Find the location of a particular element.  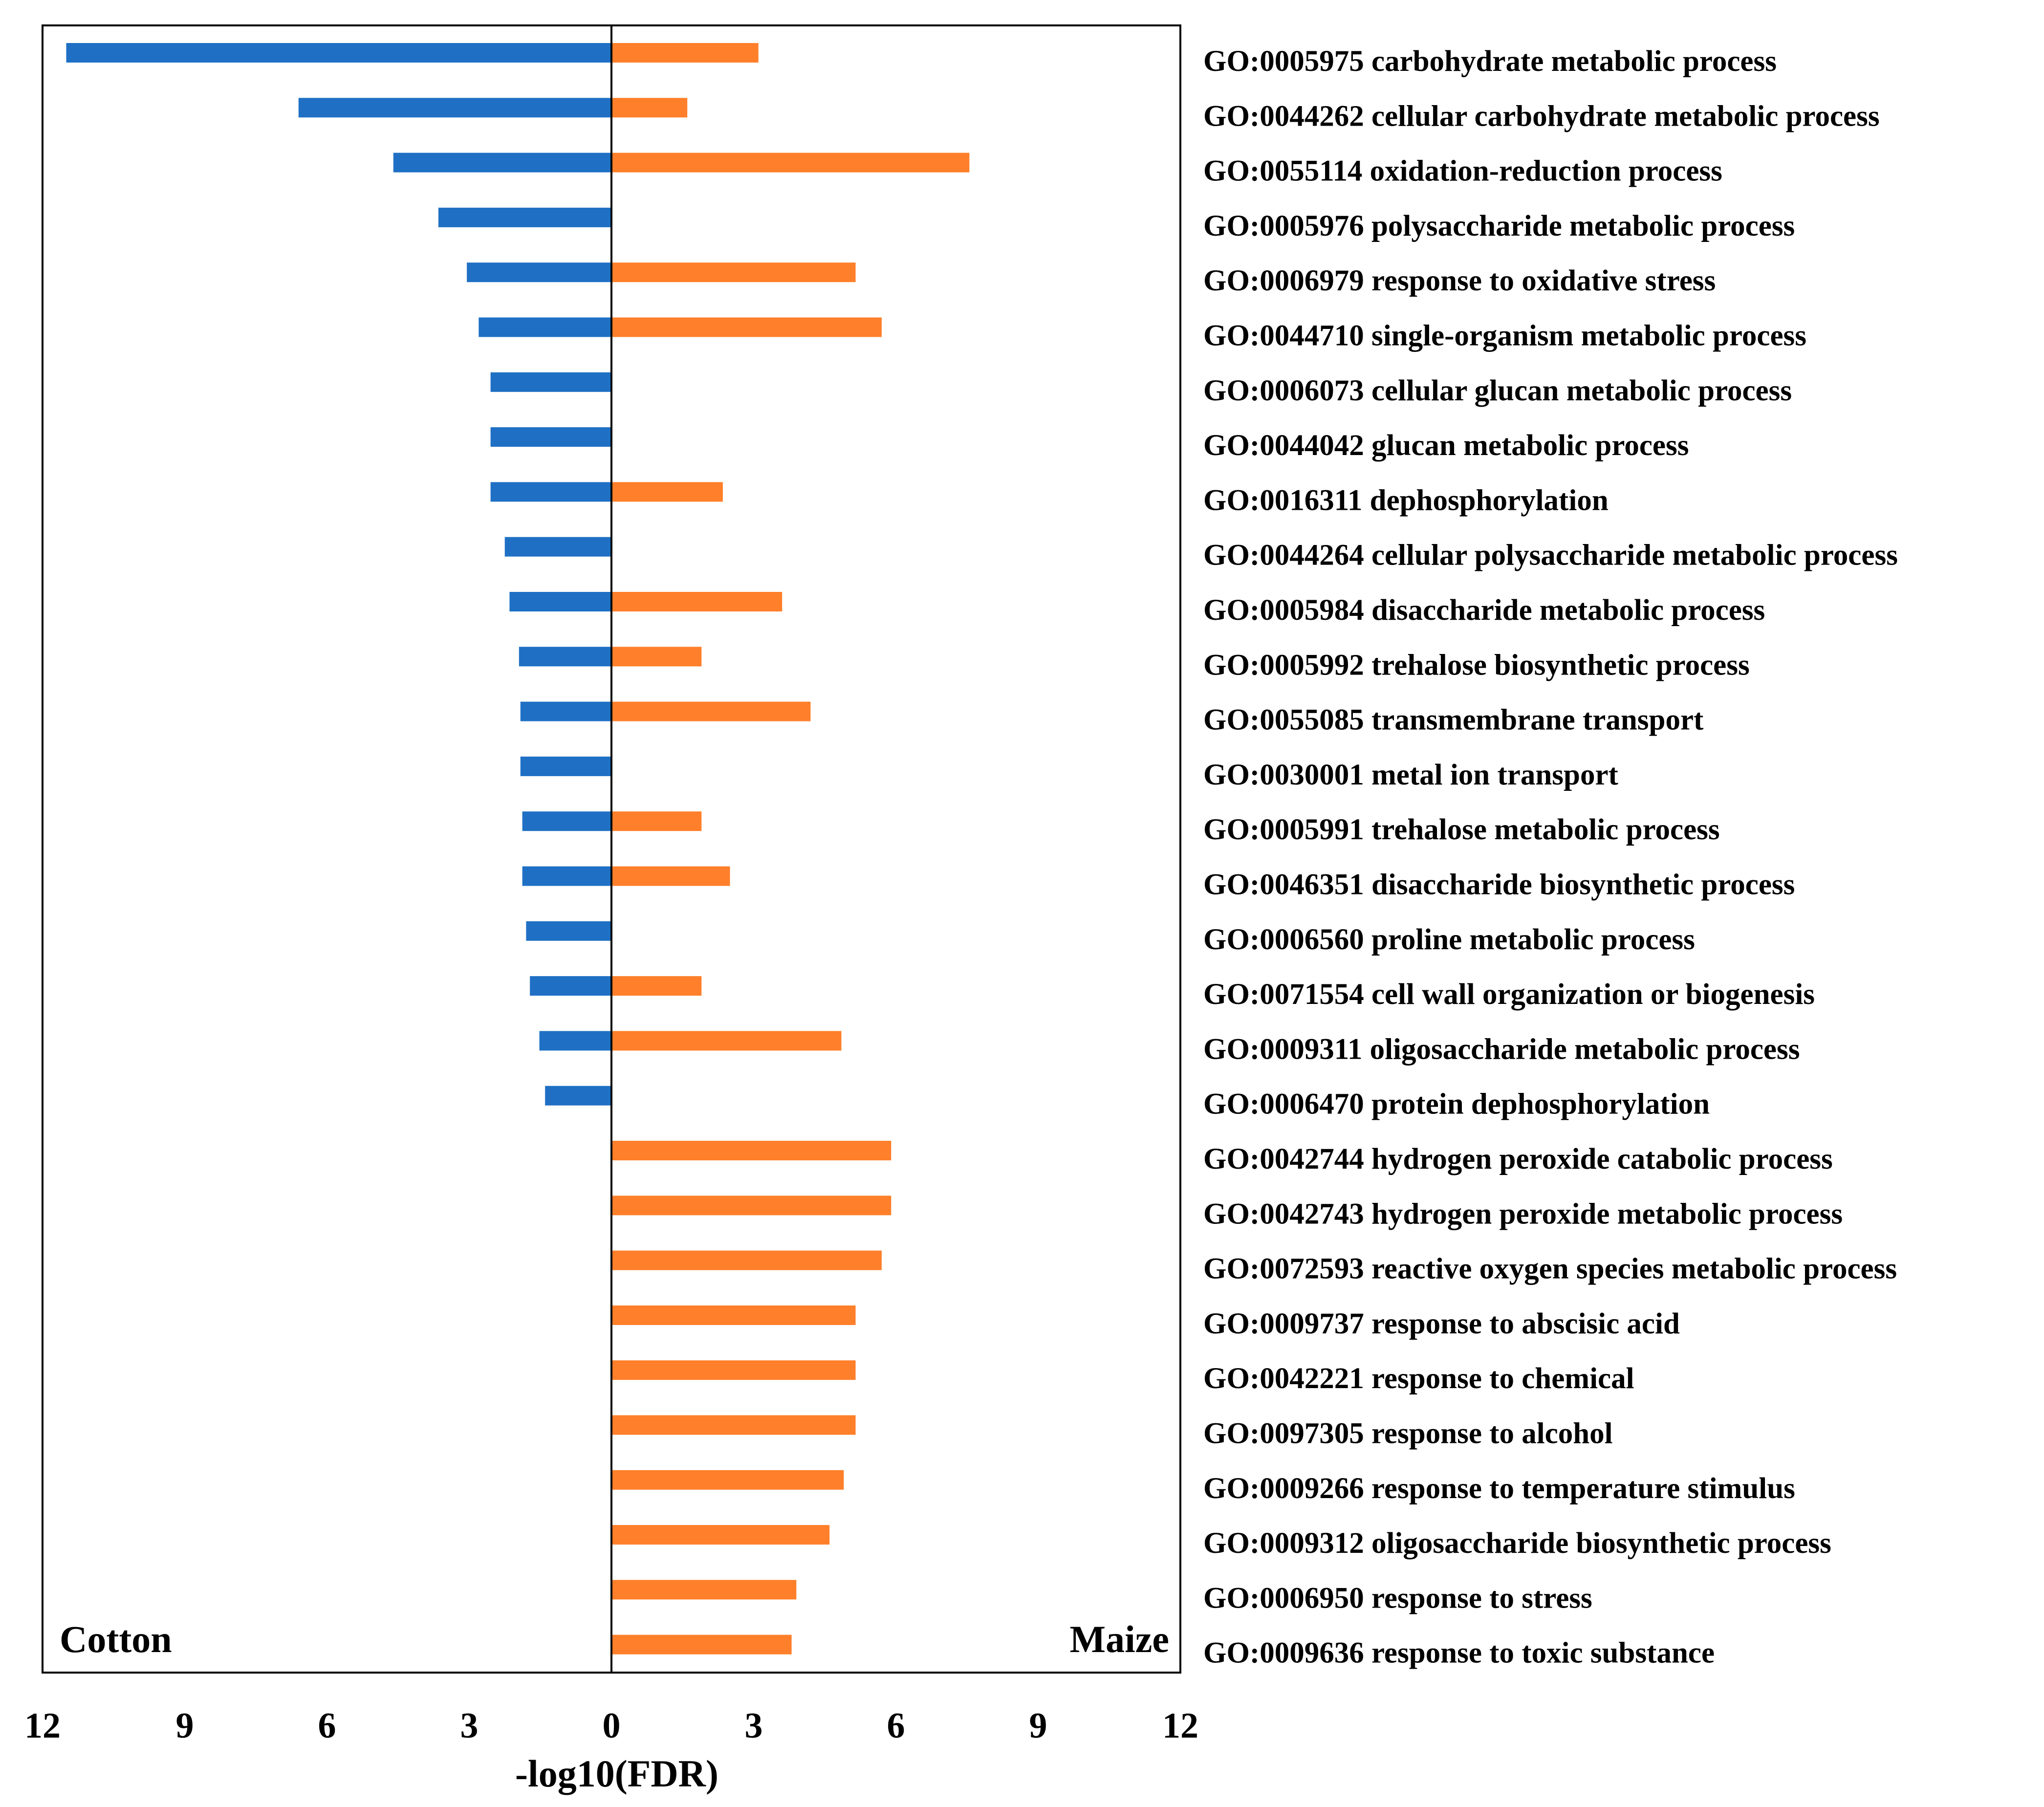

category-label: GO:0044042 glucan metabolic process is located at coordinates (1446, 446).